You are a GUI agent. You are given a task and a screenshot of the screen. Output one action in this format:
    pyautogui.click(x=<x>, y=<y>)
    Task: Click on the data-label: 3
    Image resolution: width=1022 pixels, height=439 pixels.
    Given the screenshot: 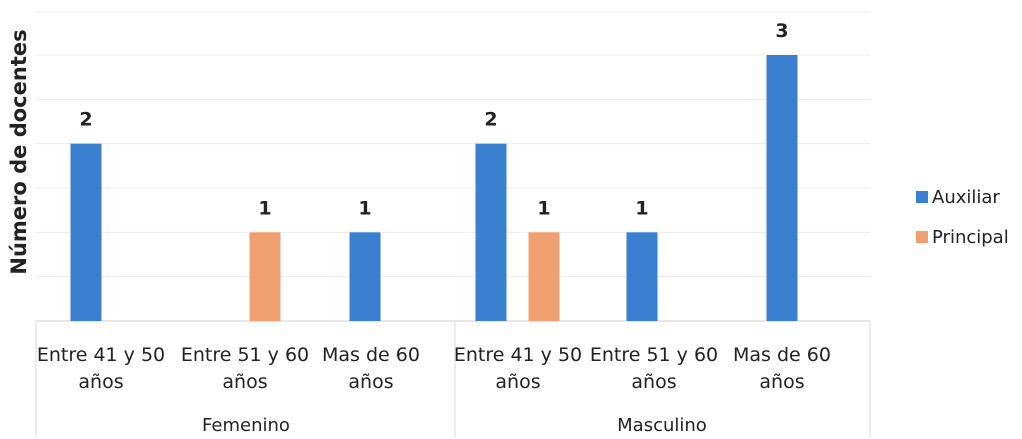 What is the action you would take?
    pyautogui.click(x=781, y=31)
    